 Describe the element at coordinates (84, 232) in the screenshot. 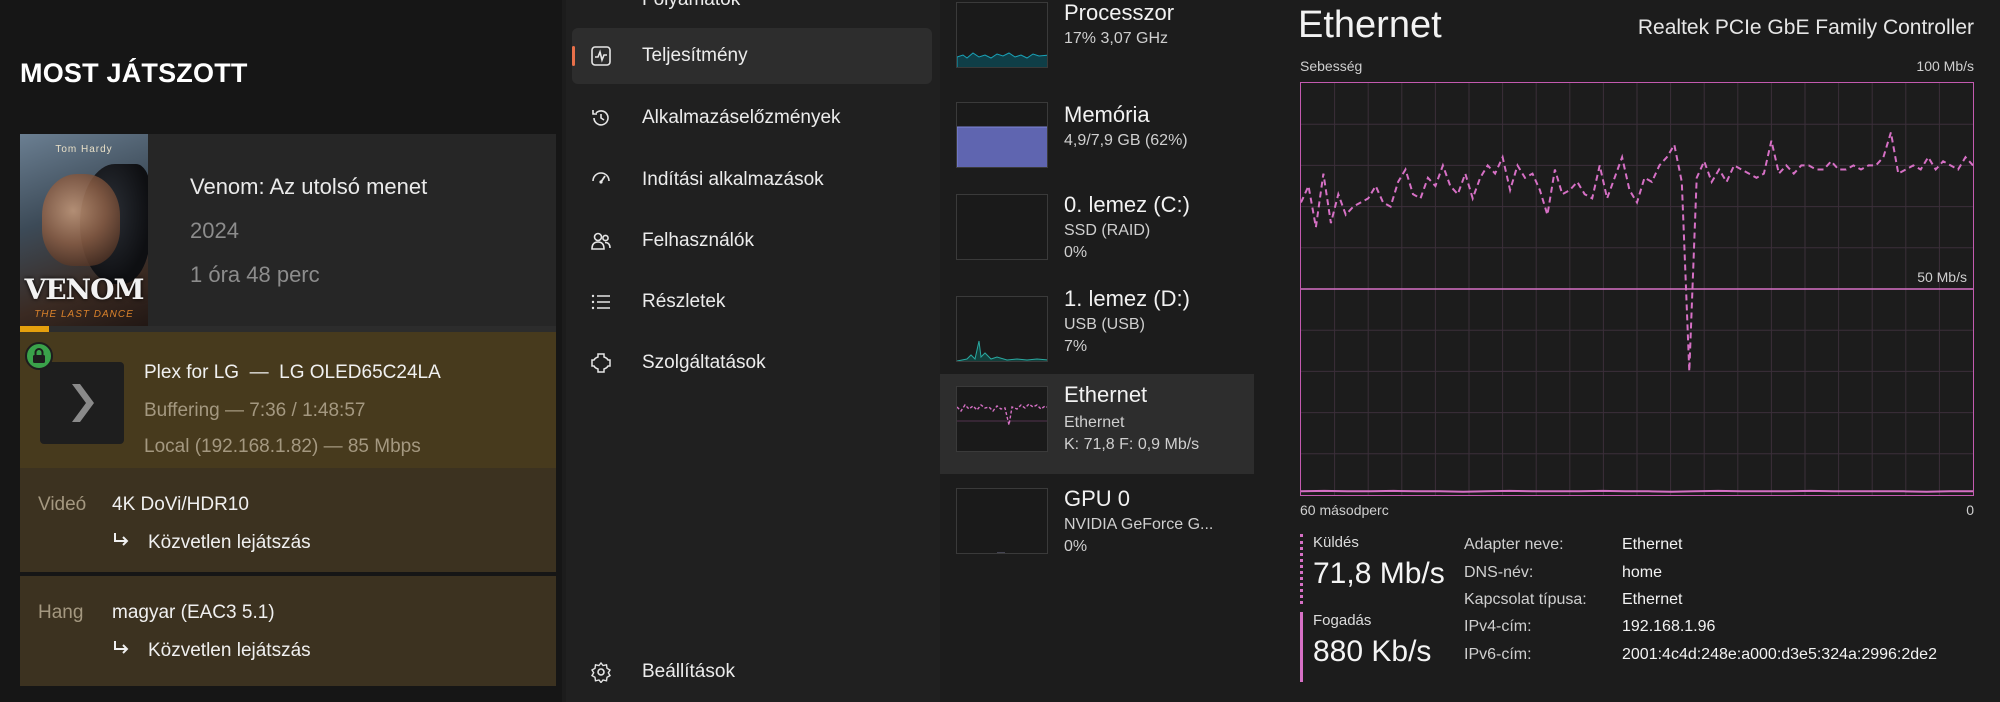

I see `movie-poster: Tom Hardy VENOM THE LAST DANCE` at that location.